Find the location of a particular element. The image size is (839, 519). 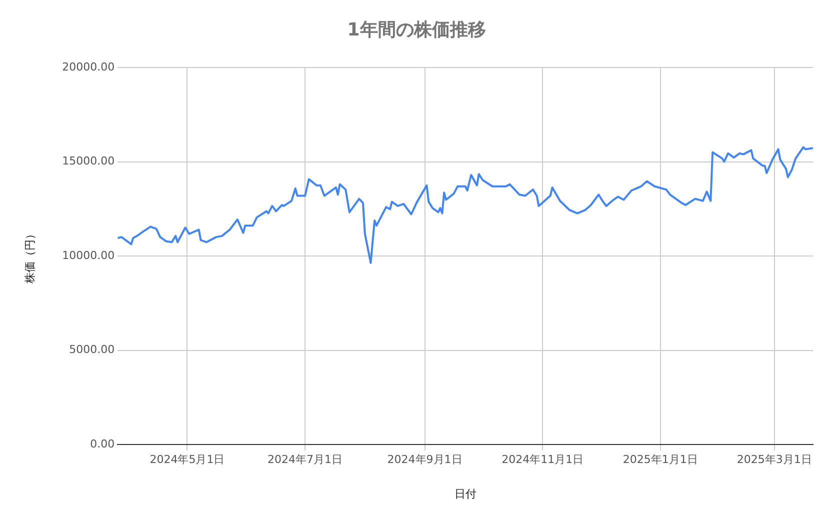

x-axis-title: 日付 is located at coordinates (465, 493).